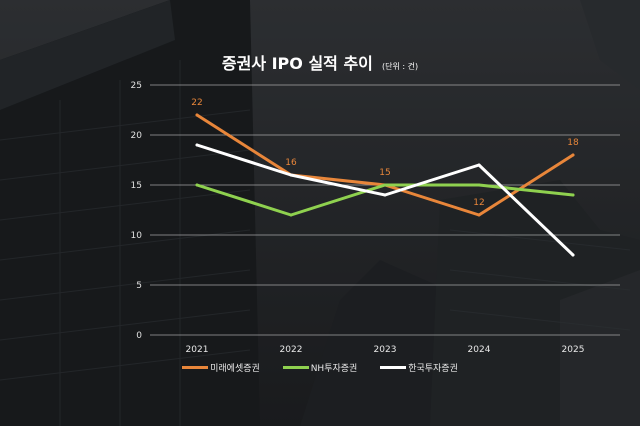 This screenshot has height=426, width=640. What do you see at coordinates (137, 136) in the screenshot?
I see `y-tick-label: 20` at bounding box center [137, 136].